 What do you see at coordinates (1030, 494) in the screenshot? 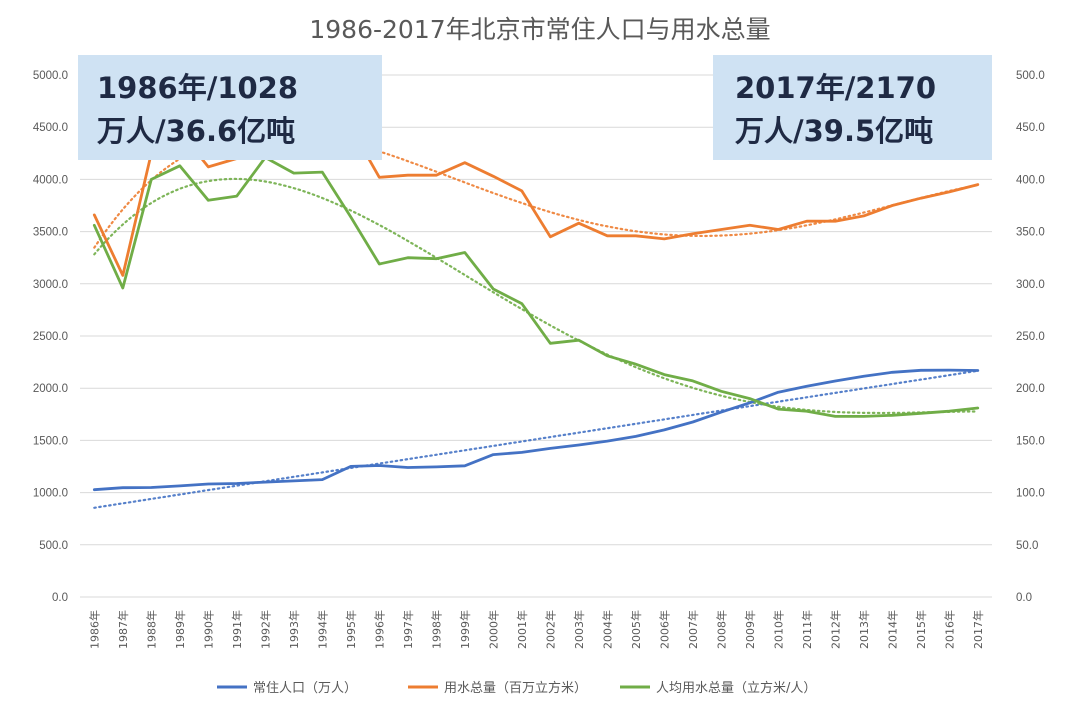
I see `y-right-tick-label: 100.0` at bounding box center [1030, 494].